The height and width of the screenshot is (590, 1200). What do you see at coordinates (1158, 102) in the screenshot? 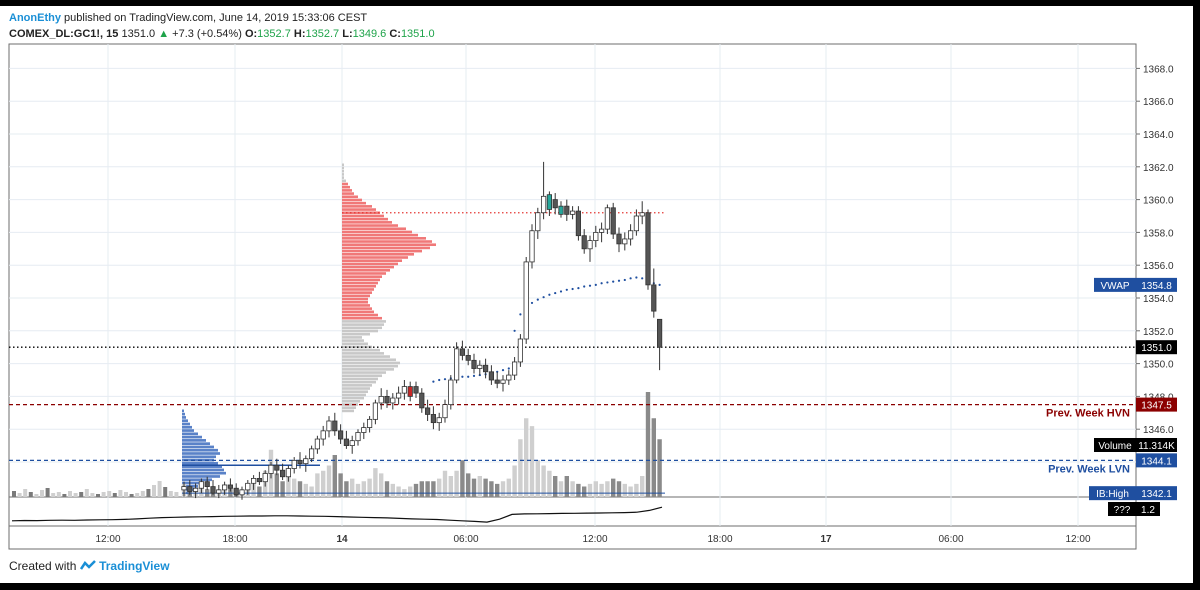
I see `y-tick-label: 1366.0` at bounding box center [1158, 102].